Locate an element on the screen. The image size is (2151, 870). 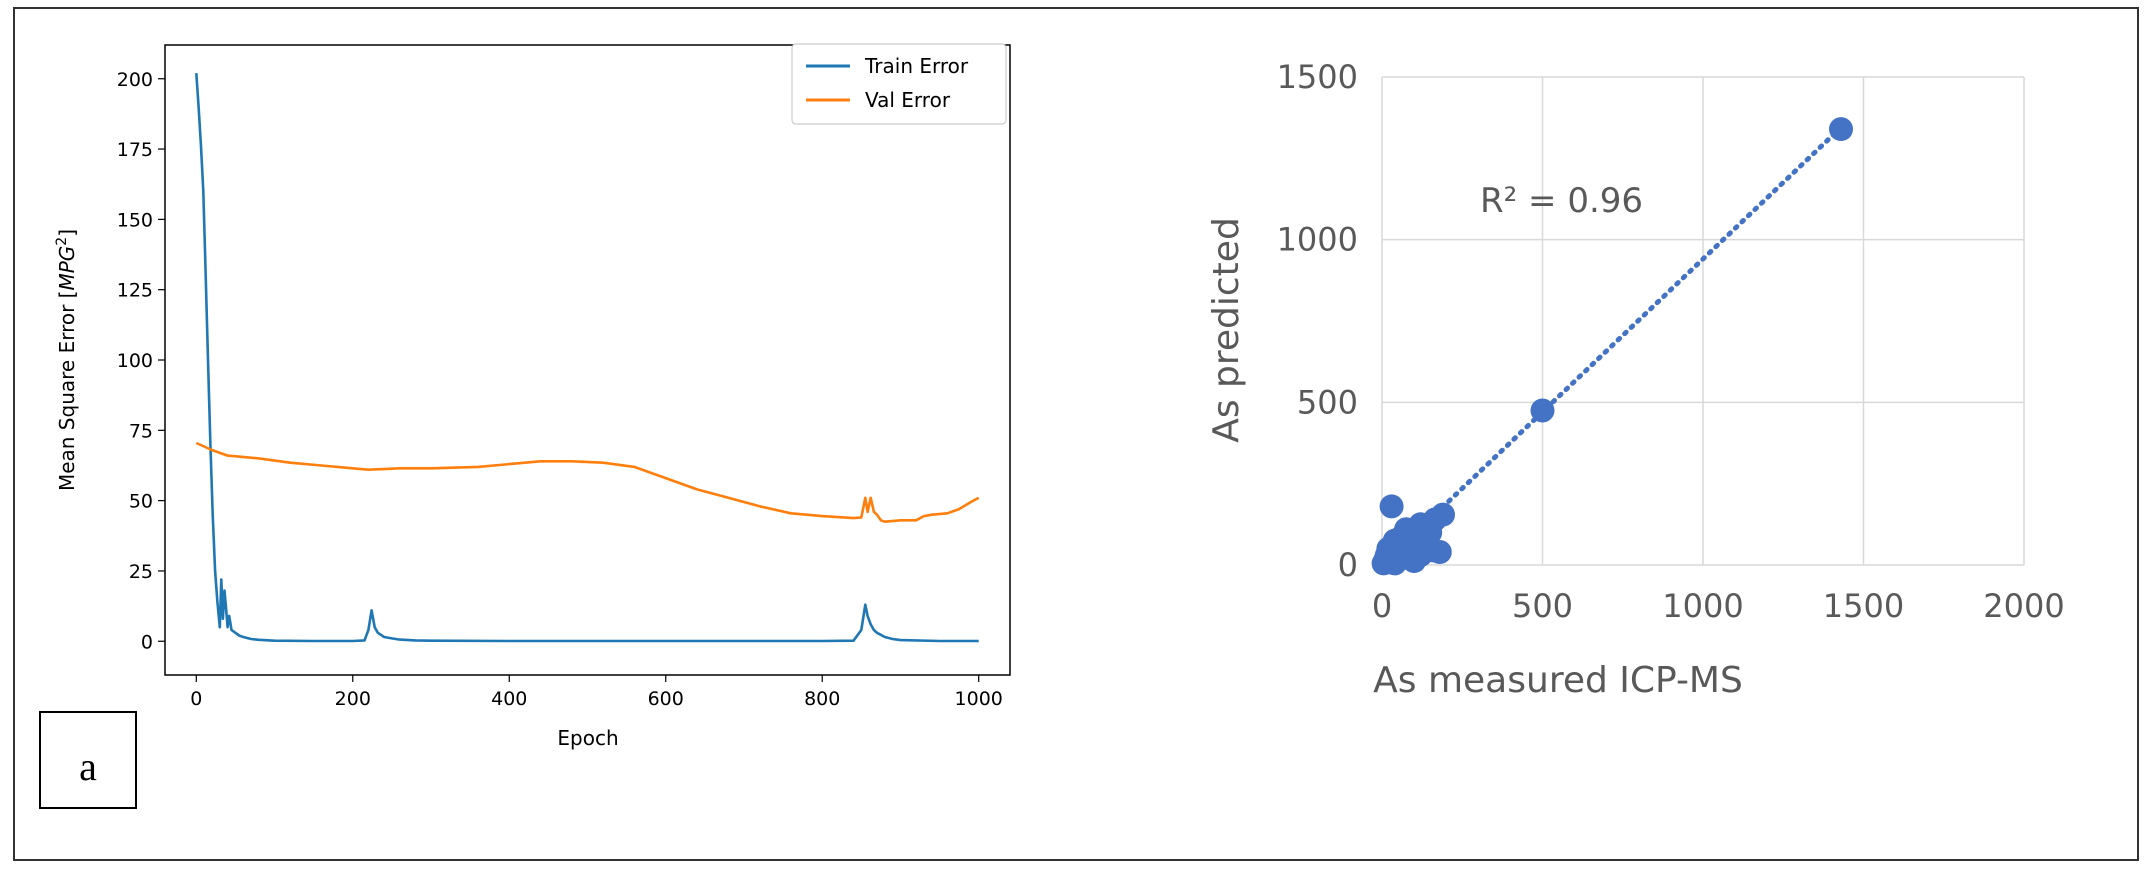
trendline is located at coordinates (1612, 345).